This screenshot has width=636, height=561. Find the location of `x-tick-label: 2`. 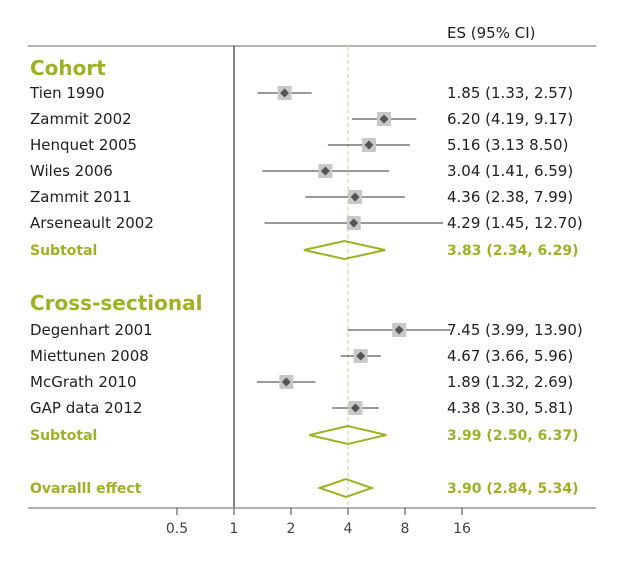

x-tick-label: 2 is located at coordinates (291, 529).